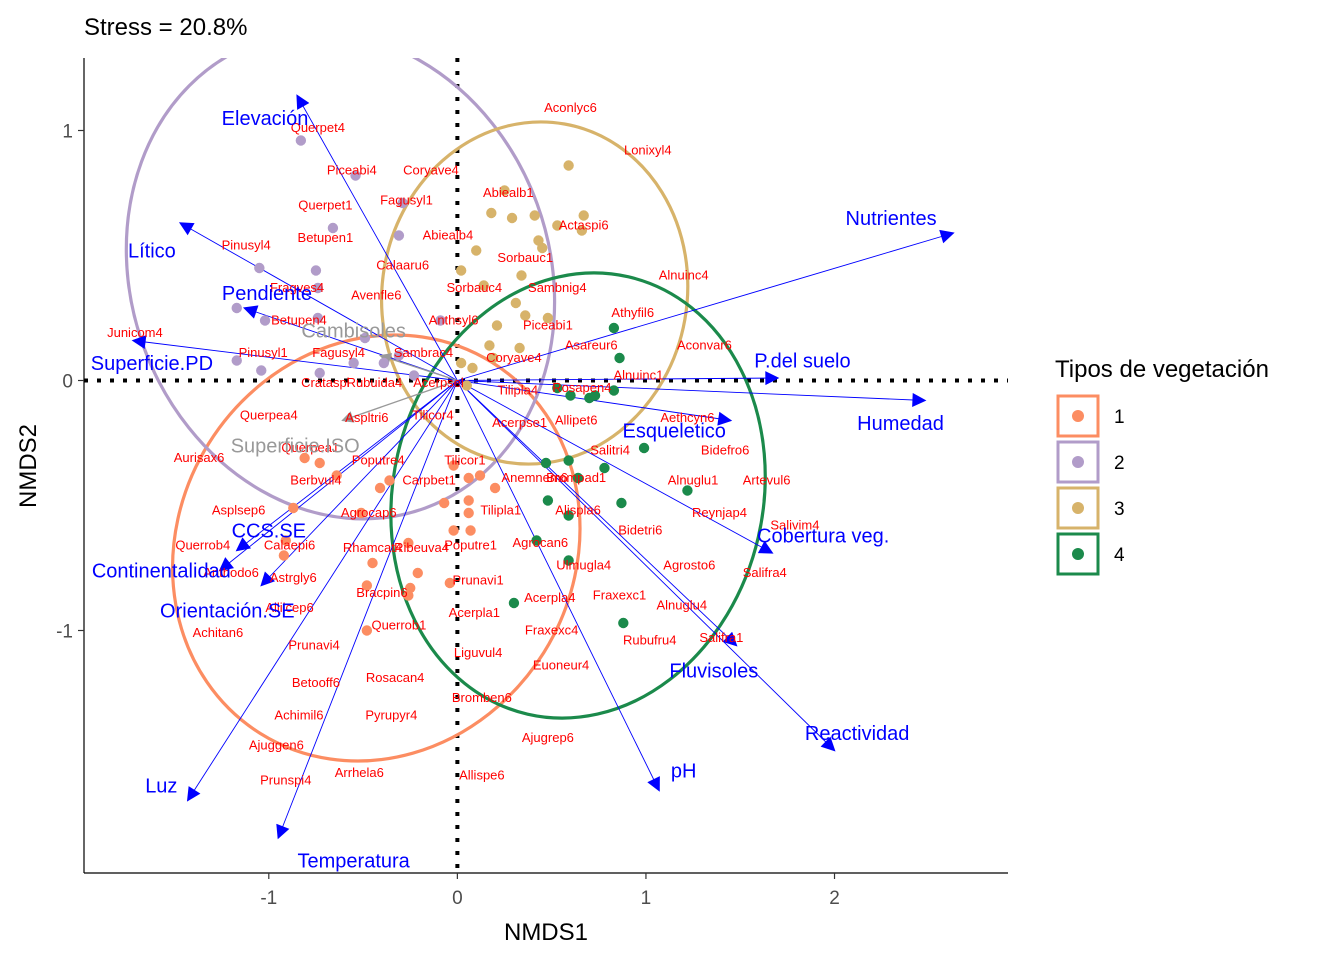 This screenshot has width=1344, height=960. I want to click on species-label: Bidetri6, so click(640, 530).